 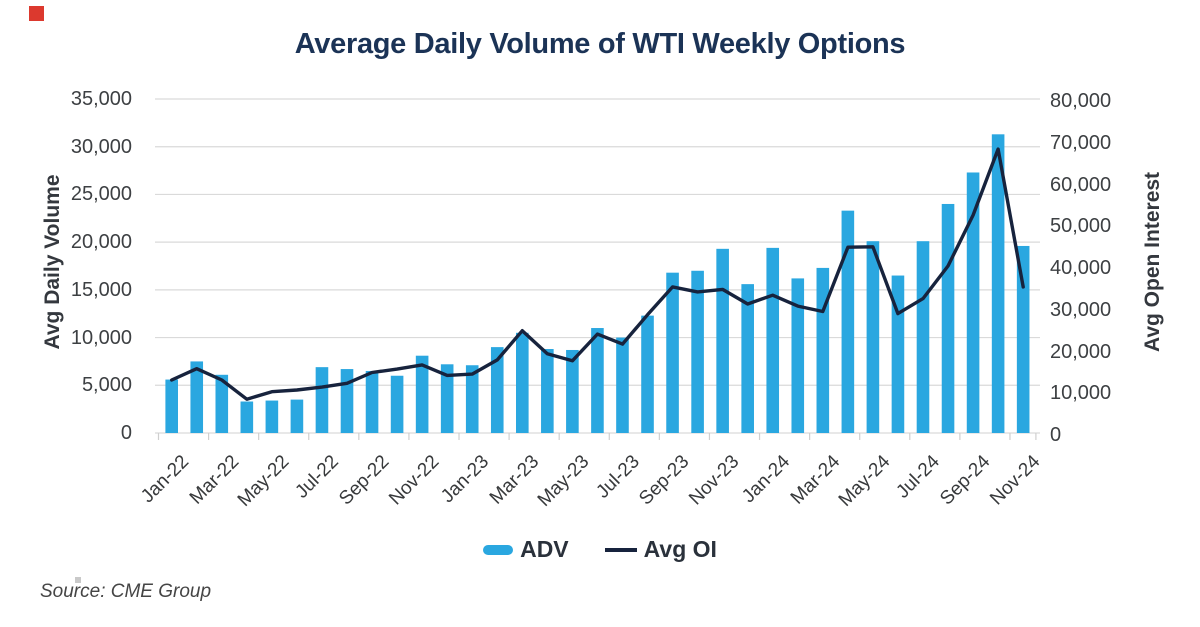 What do you see at coordinates (36, 13) in the screenshot?
I see `brand-mark-square` at bounding box center [36, 13].